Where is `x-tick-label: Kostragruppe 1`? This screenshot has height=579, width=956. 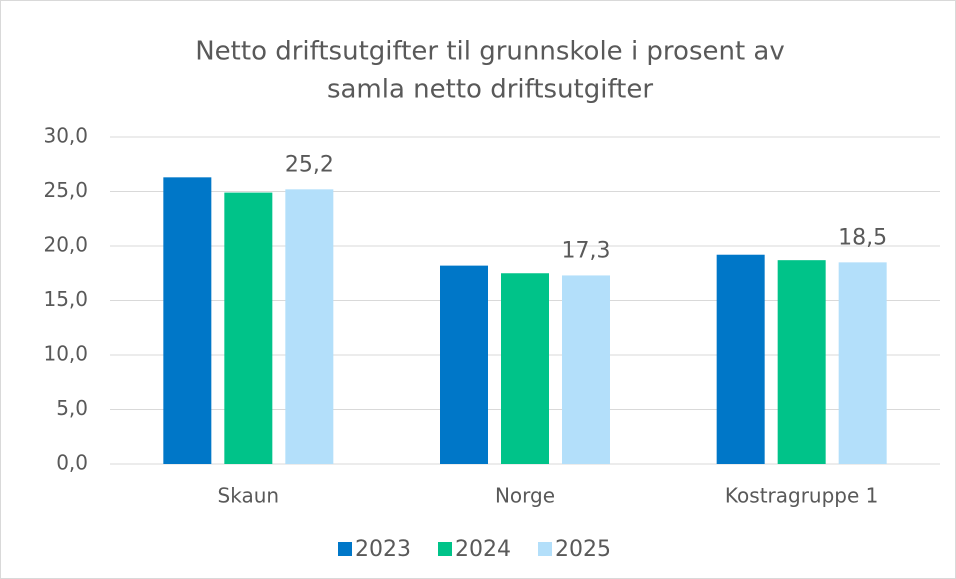 x-tick-label: Kostragruppe 1 is located at coordinates (801, 496).